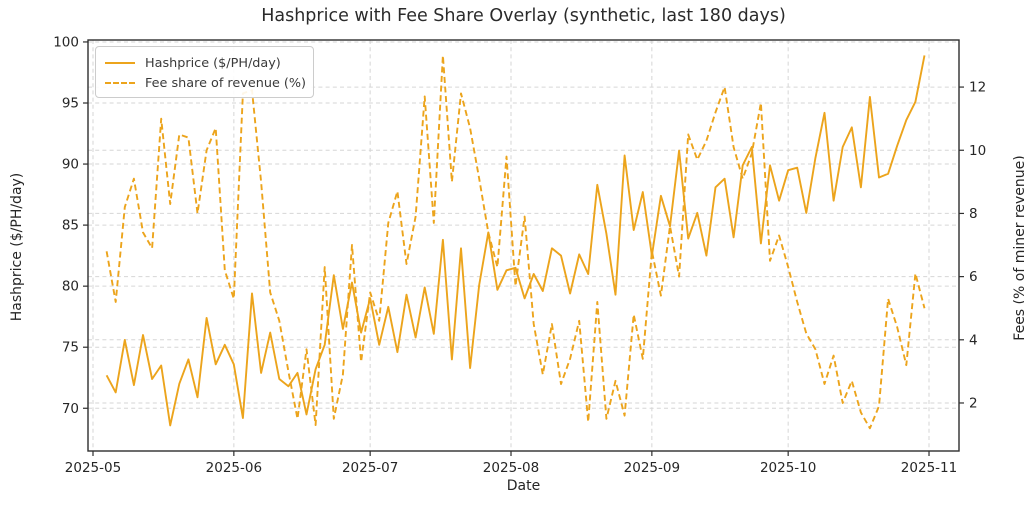  Describe the element at coordinates (370, 468) in the screenshot. I see `x-tick-label: 2025-07` at that location.